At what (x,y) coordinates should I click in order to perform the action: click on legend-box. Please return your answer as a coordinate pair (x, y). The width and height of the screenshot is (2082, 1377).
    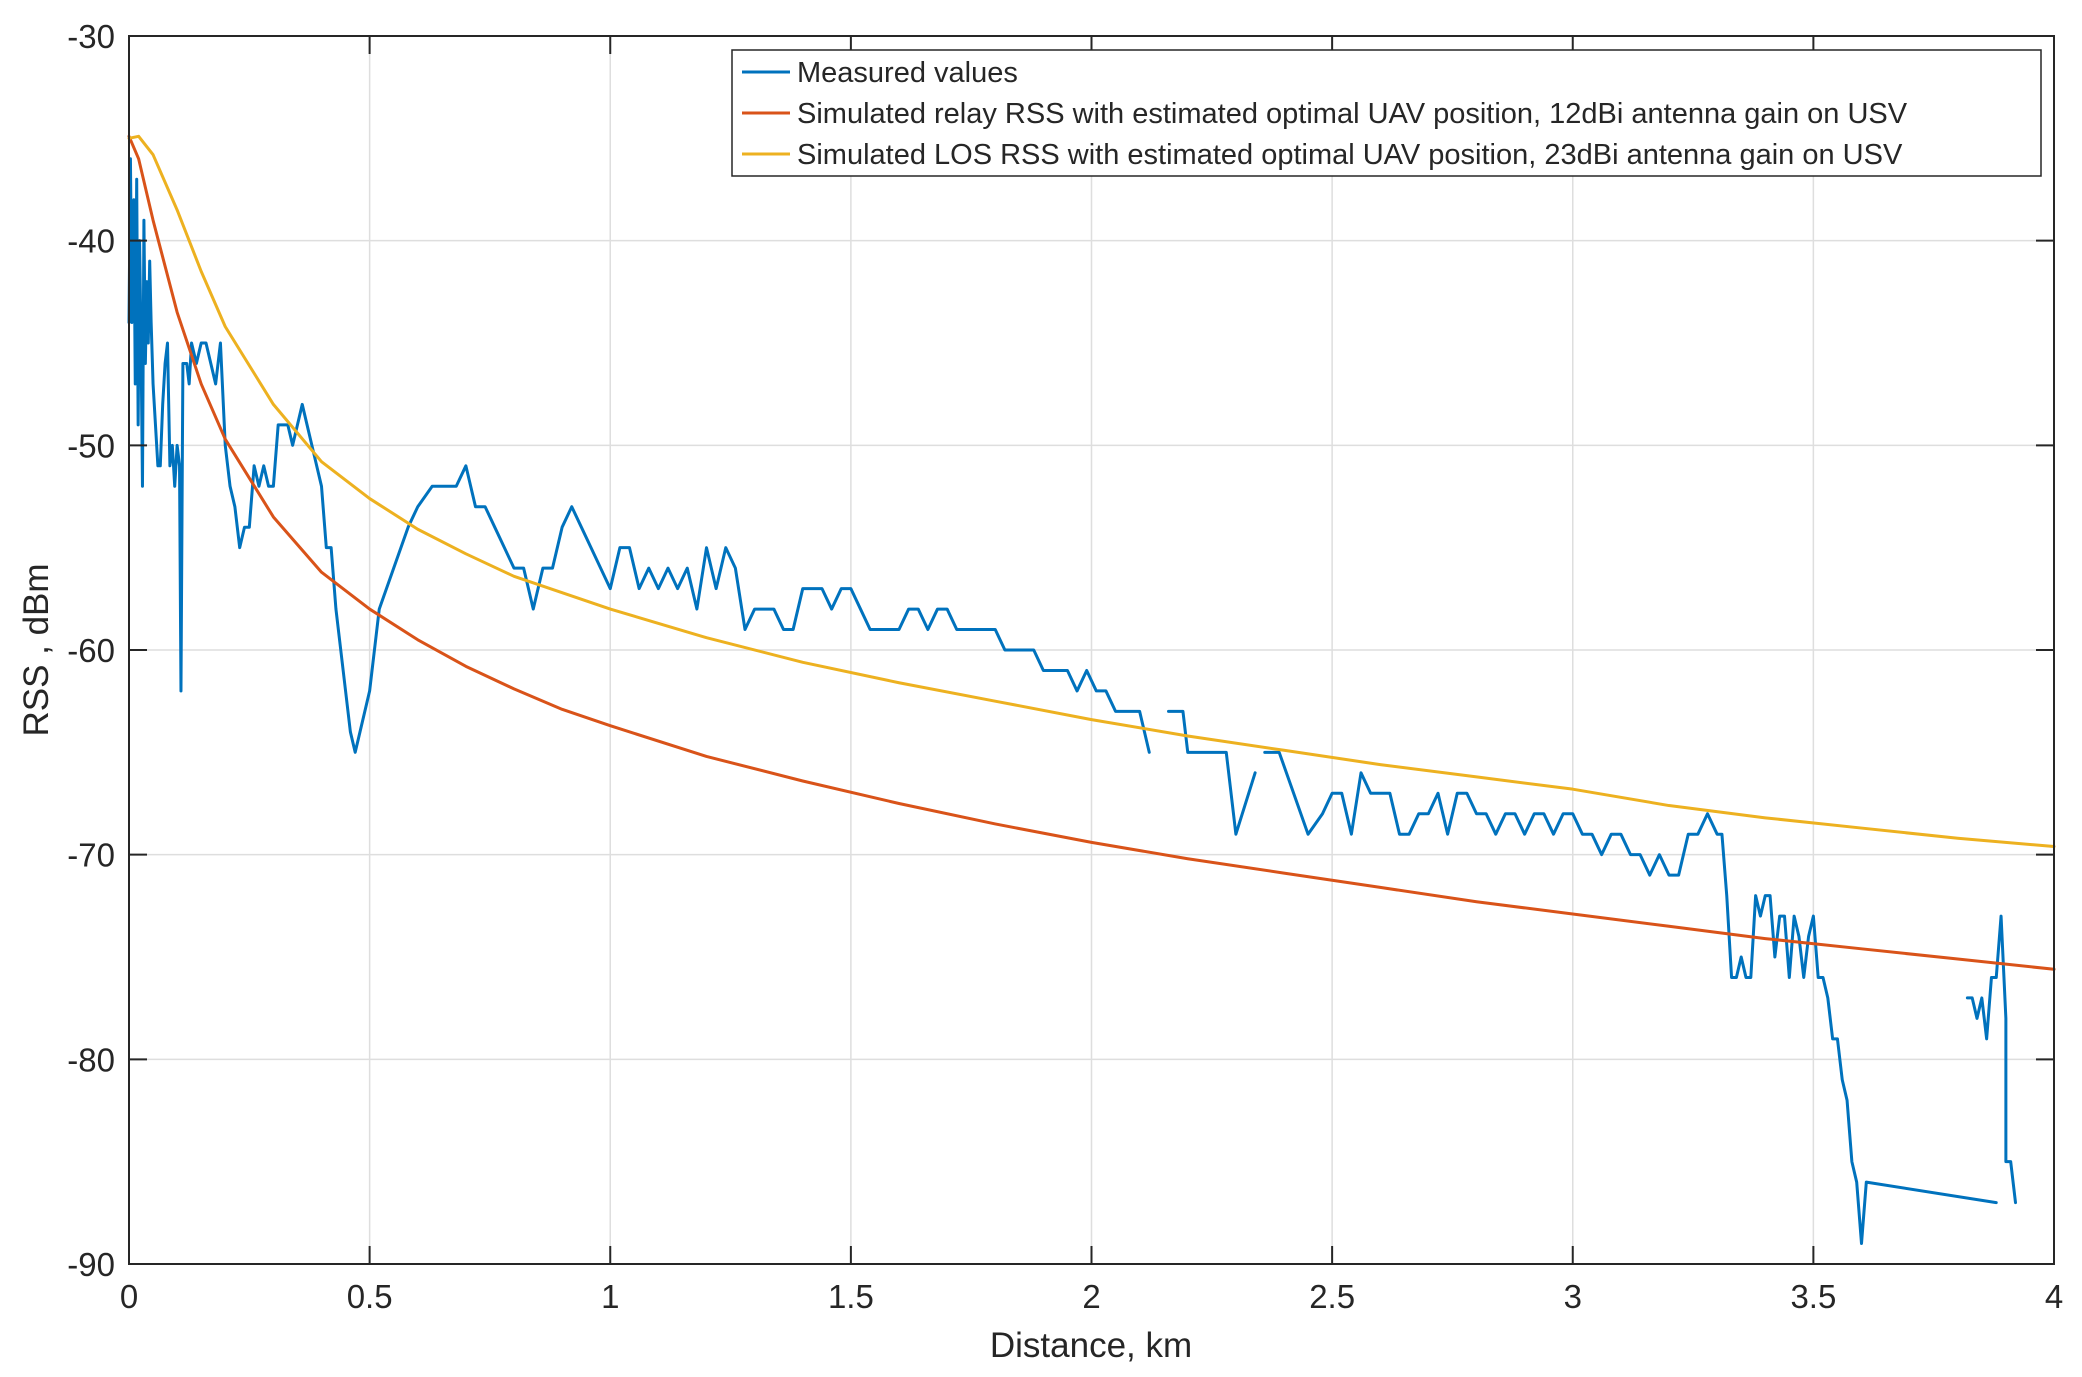
    Looking at the image, I should click on (1386, 113).